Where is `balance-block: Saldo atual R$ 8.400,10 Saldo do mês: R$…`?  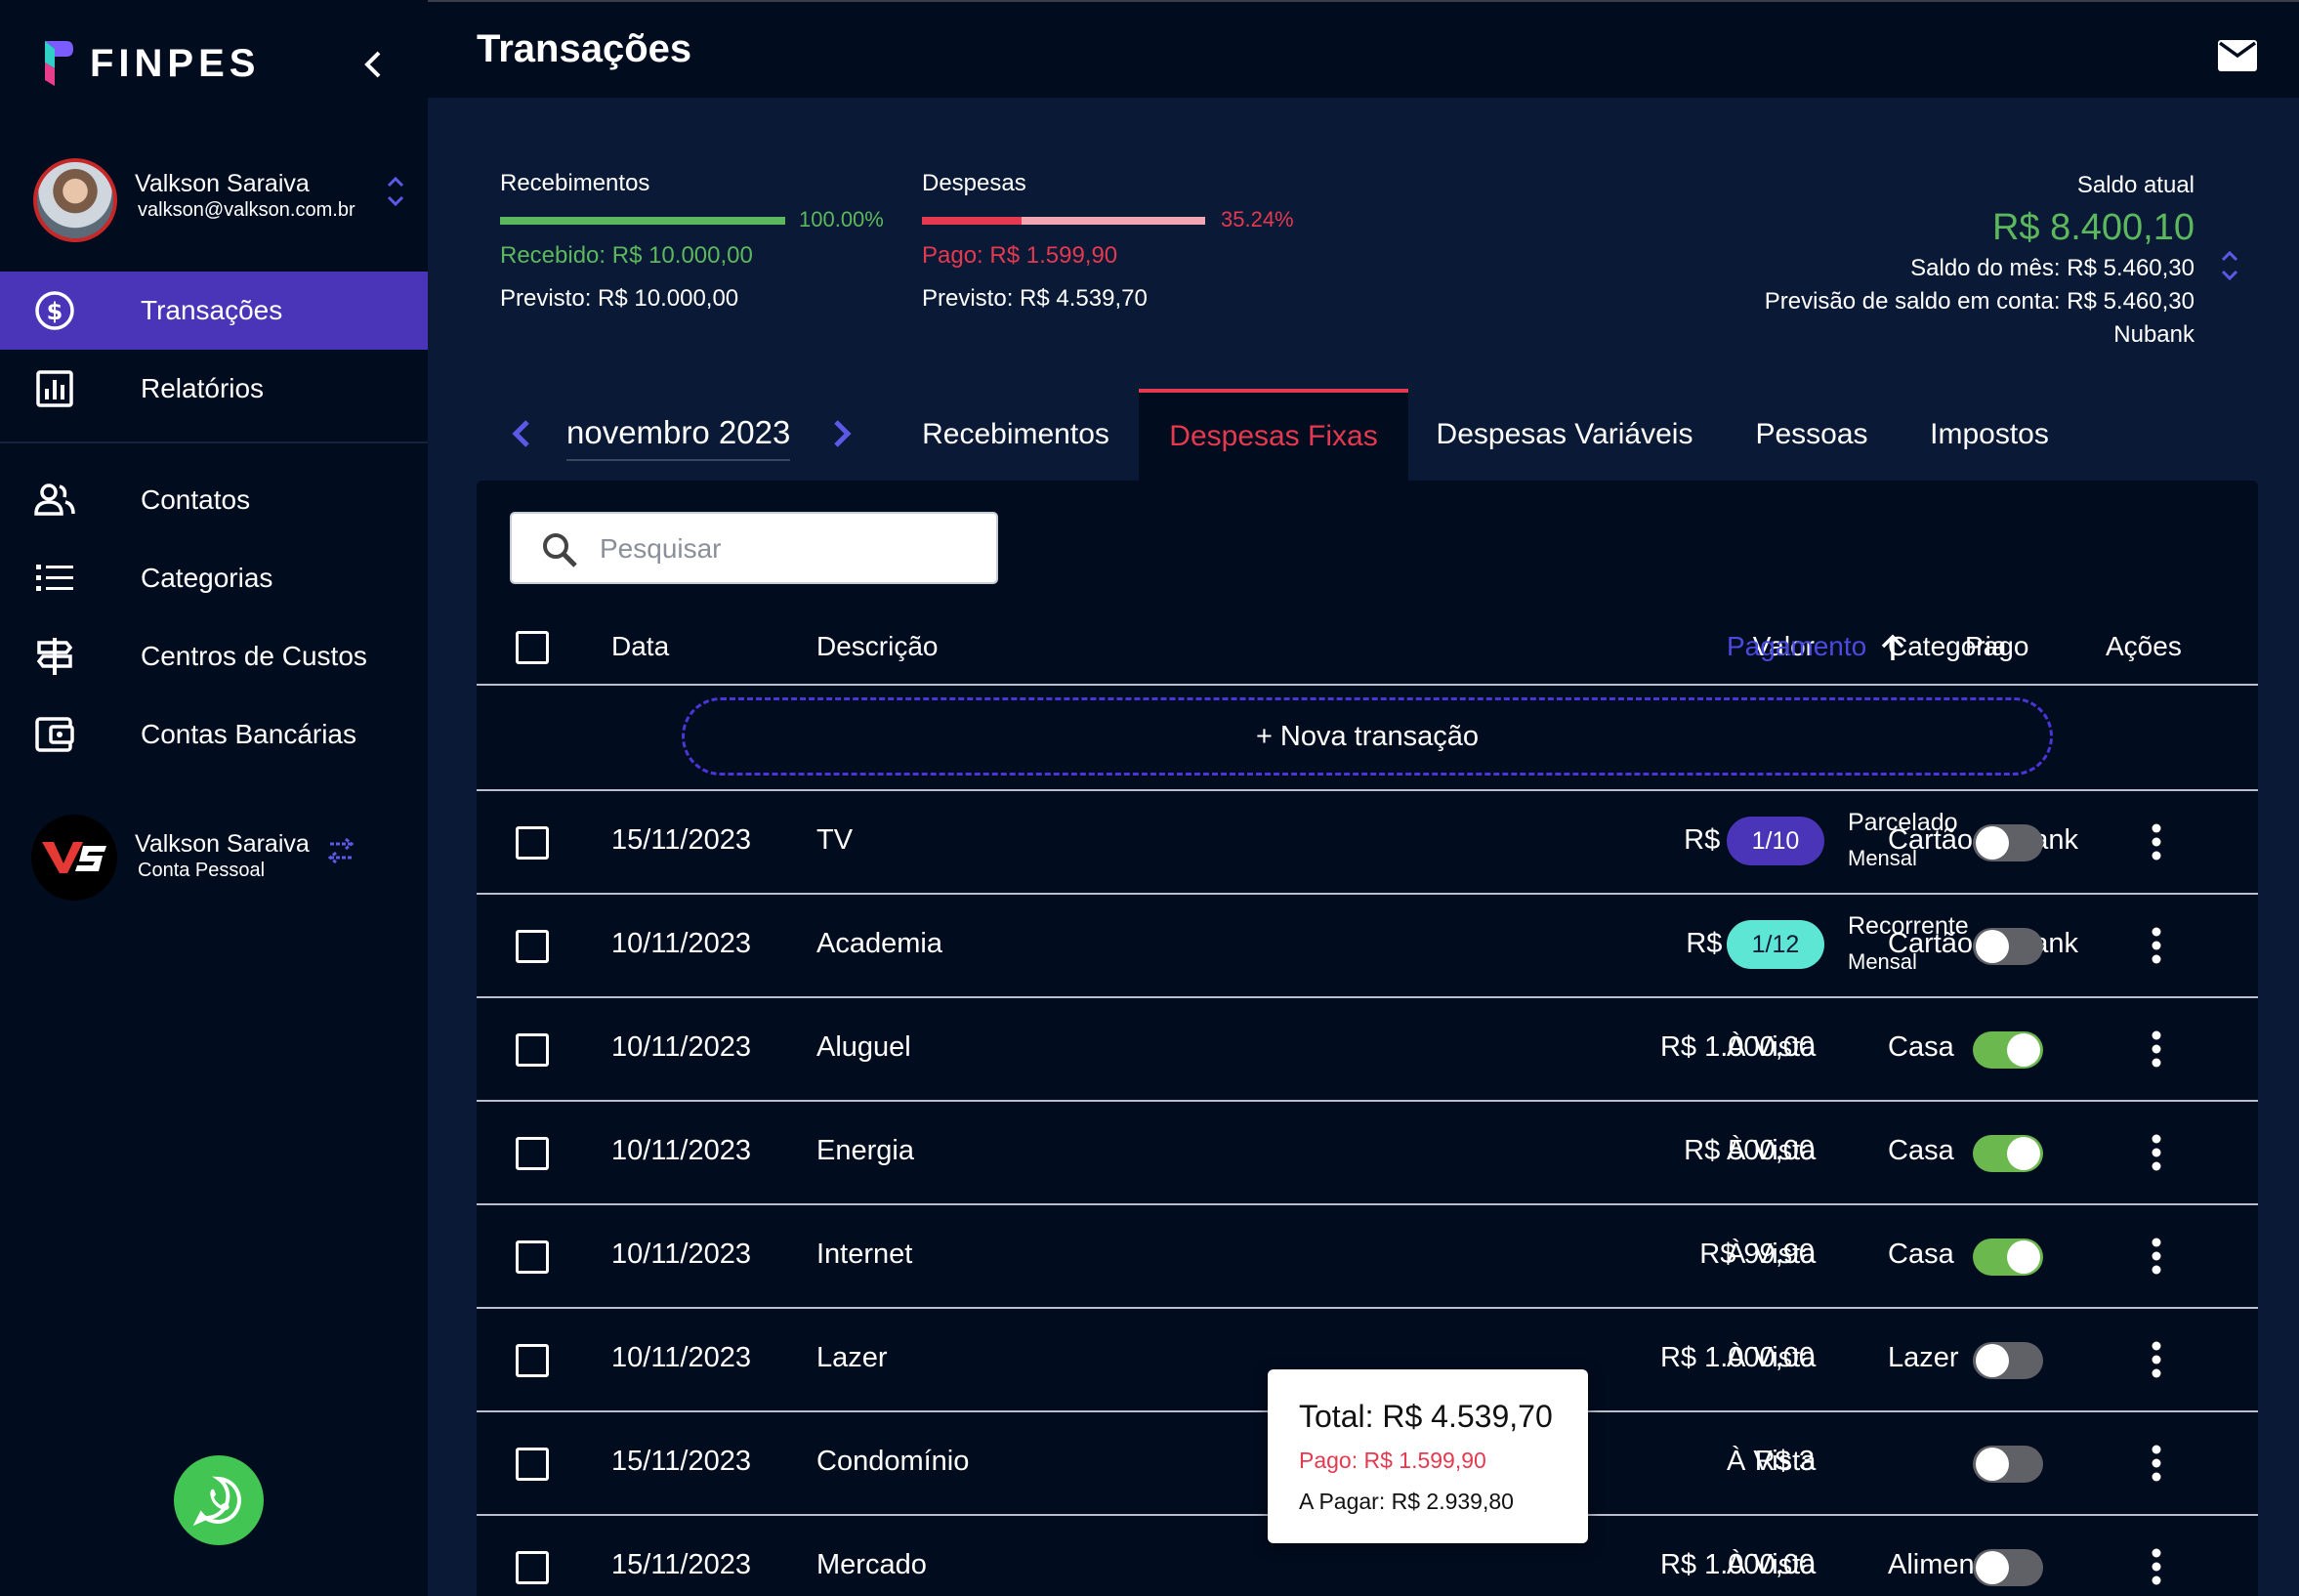
balance-block: Saldo atual R$ 8.400,10 Saldo do mês: R$… is located at coordinates (1979, 260).